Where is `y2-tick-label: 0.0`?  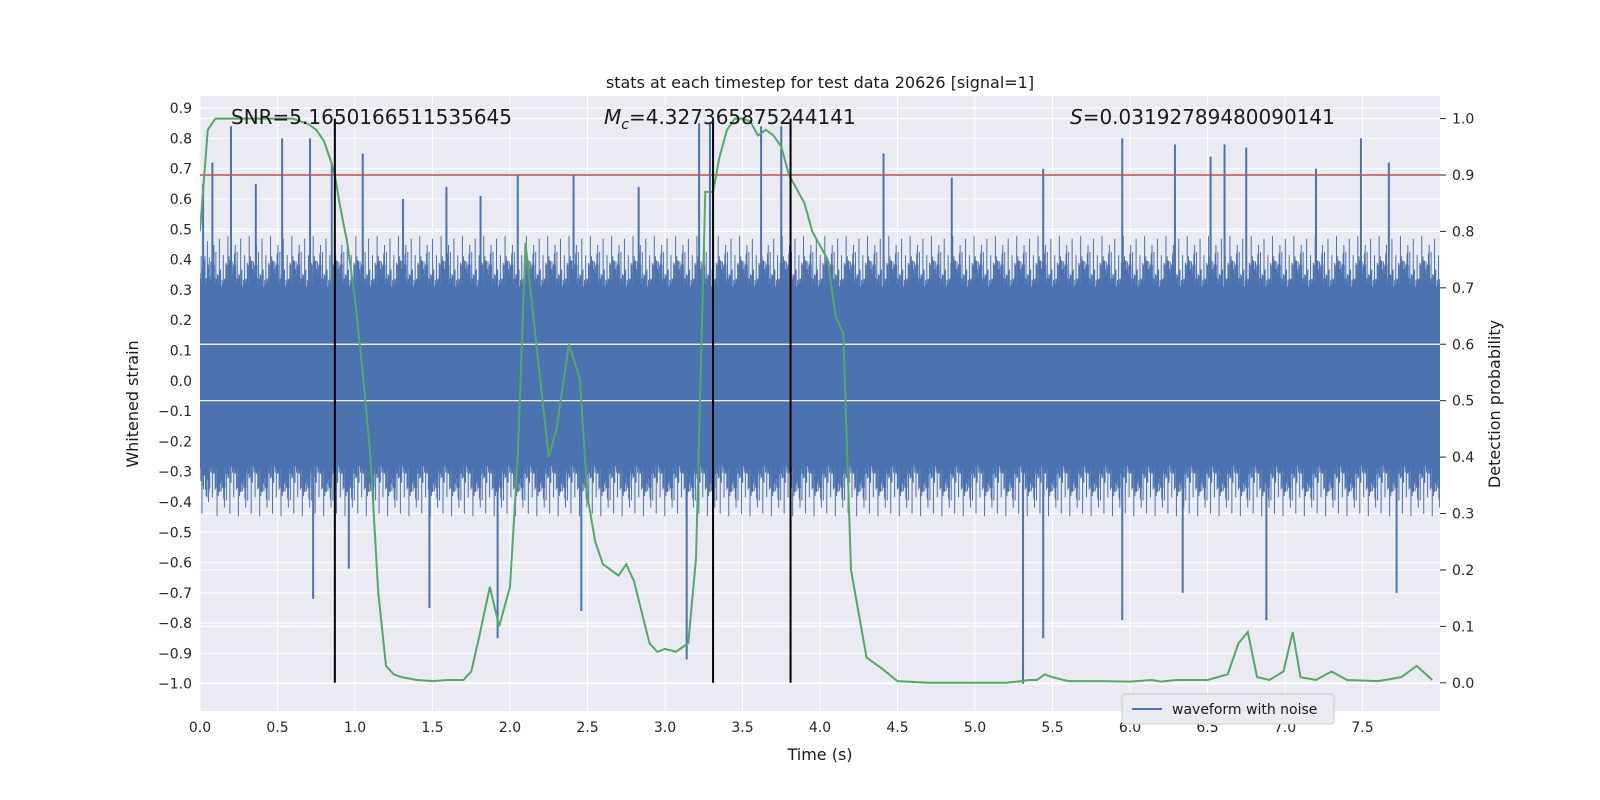 y2-tick-label: 0.0 is located at coordinates (1463, 684).